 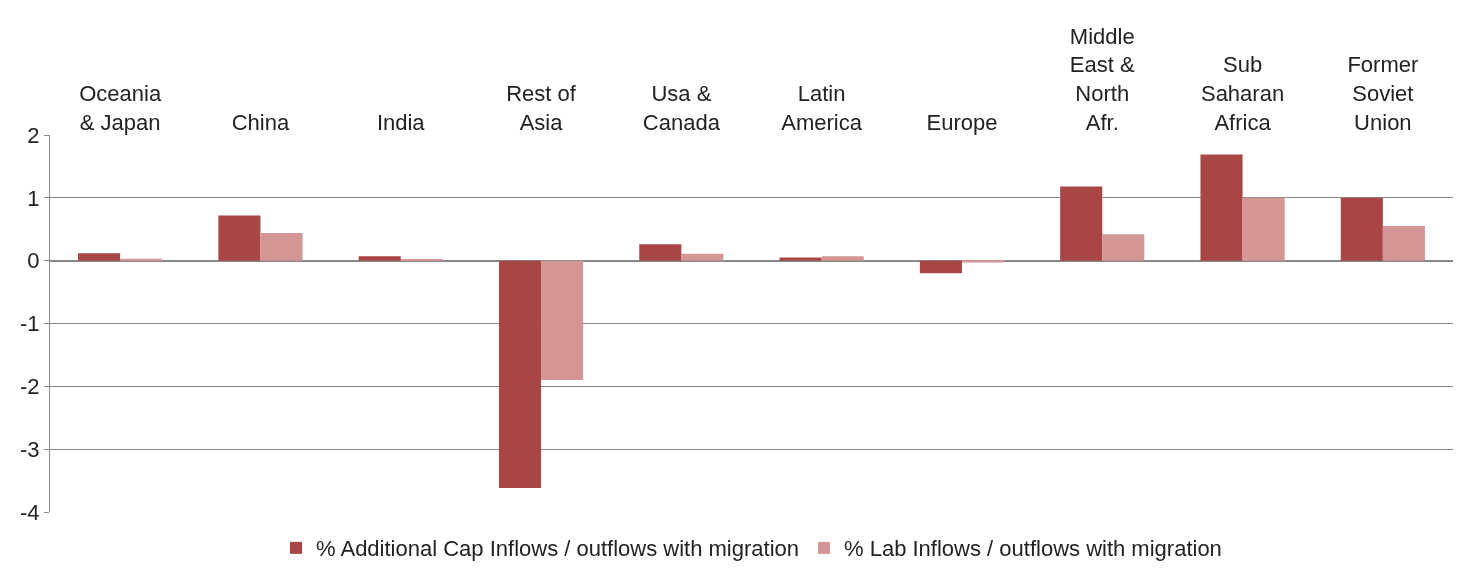 What do you see at coordinates (822, 108) in the screenshot?
I see `x-tick-label: Latin America` at bounding box center [822, 108].